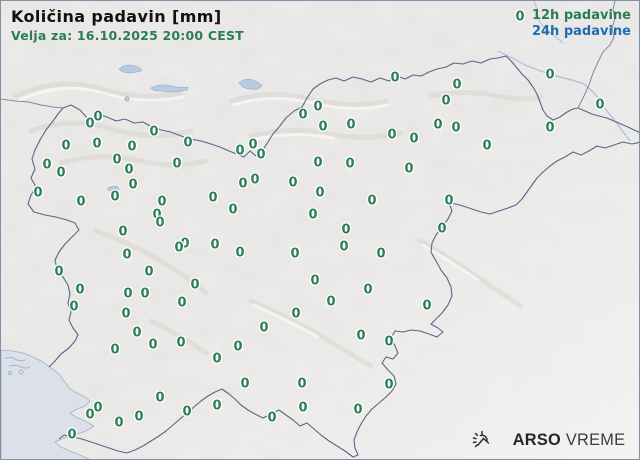  I want to click on legend-item-12h: 12h padavine, so click(581, 15).